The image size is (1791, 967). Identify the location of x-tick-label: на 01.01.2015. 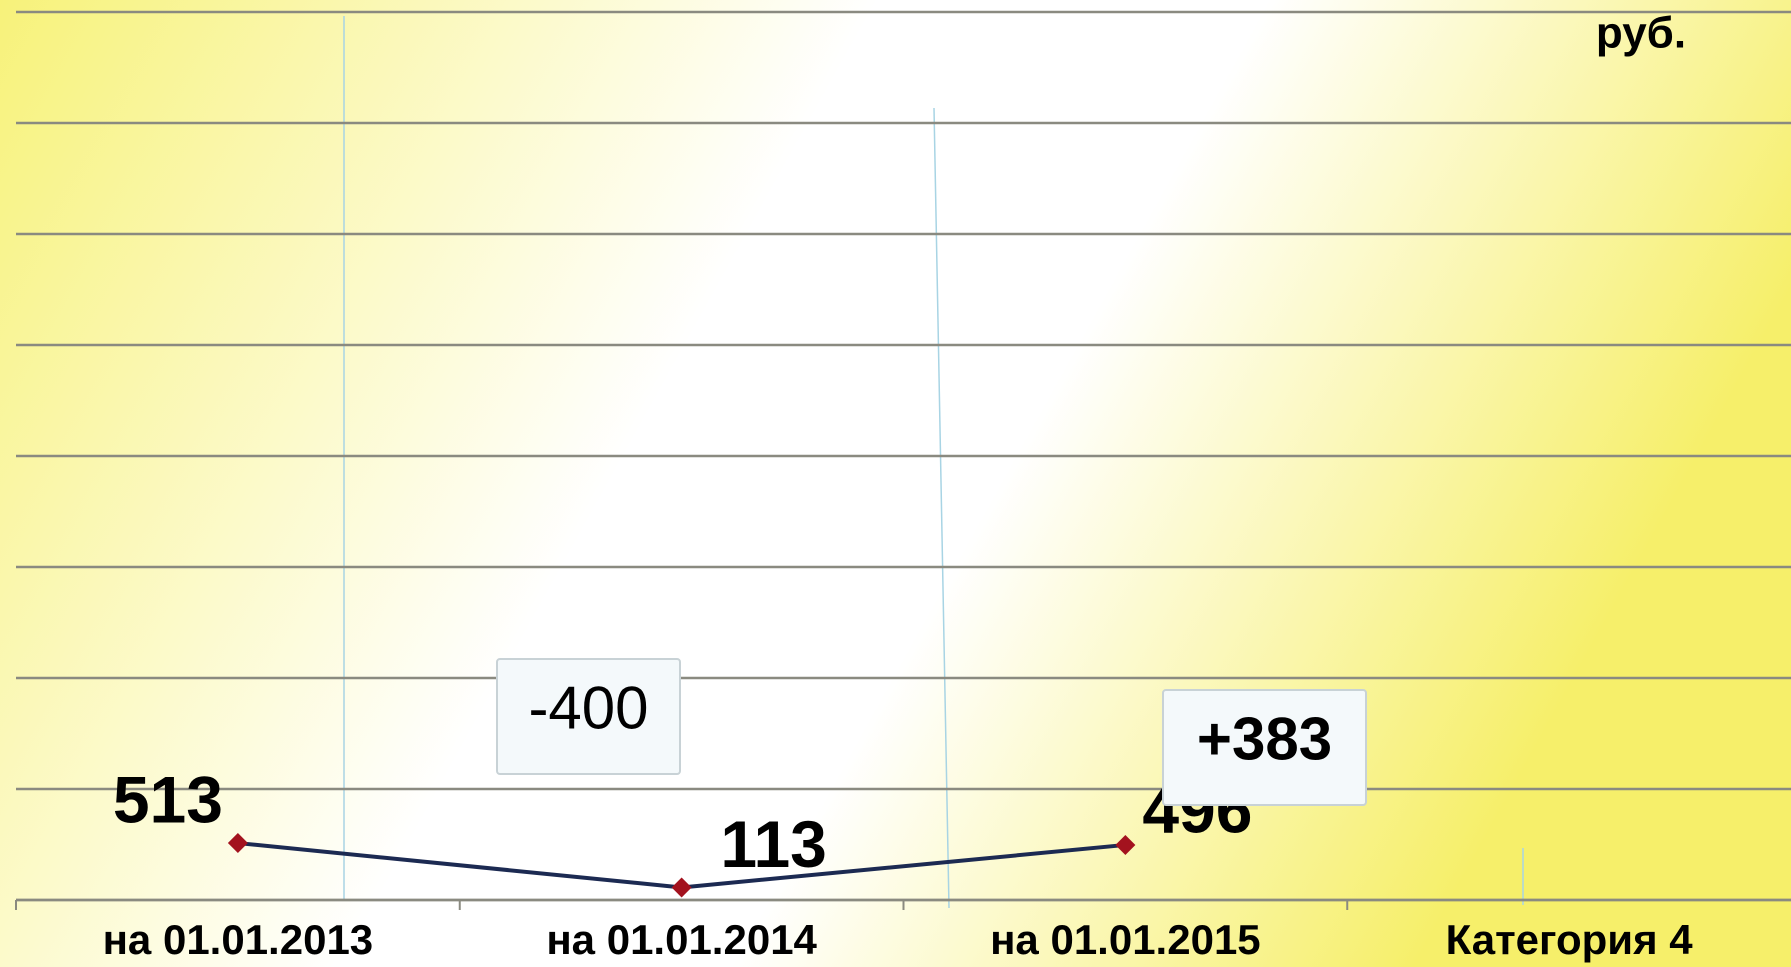
(1125, 939).